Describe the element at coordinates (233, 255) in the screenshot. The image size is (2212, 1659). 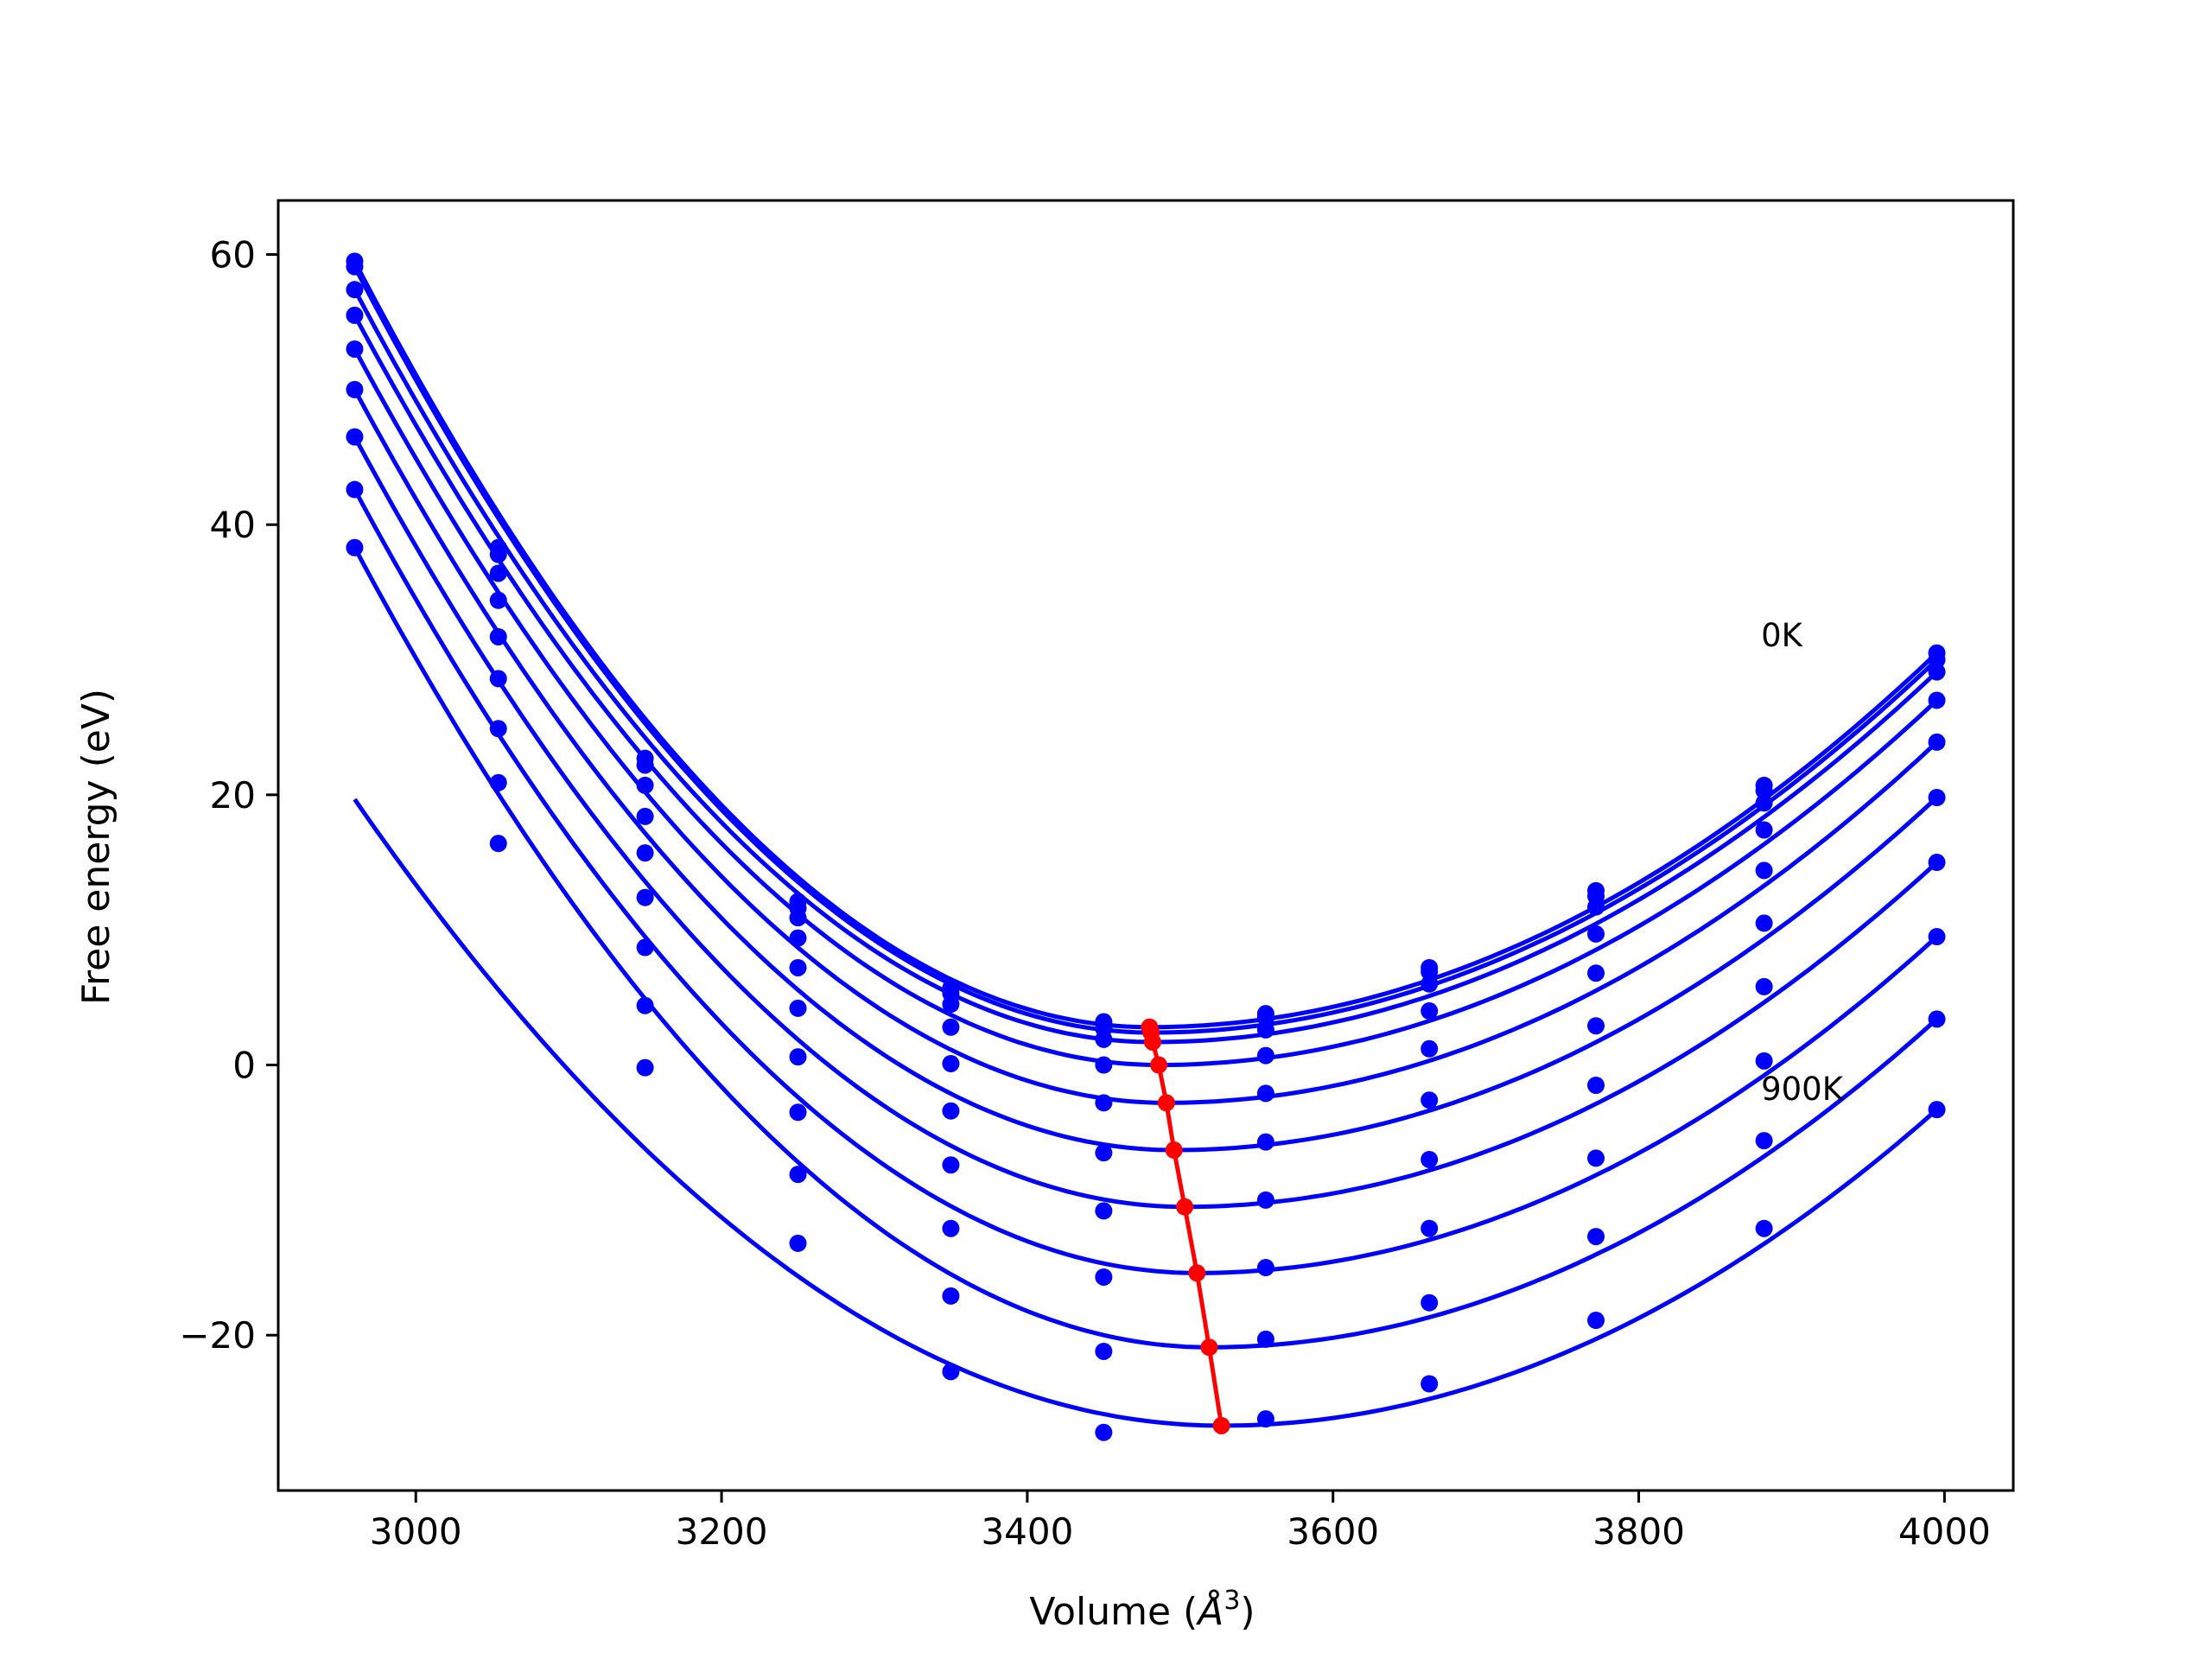
I see `y-tick-label: 60` at that location.